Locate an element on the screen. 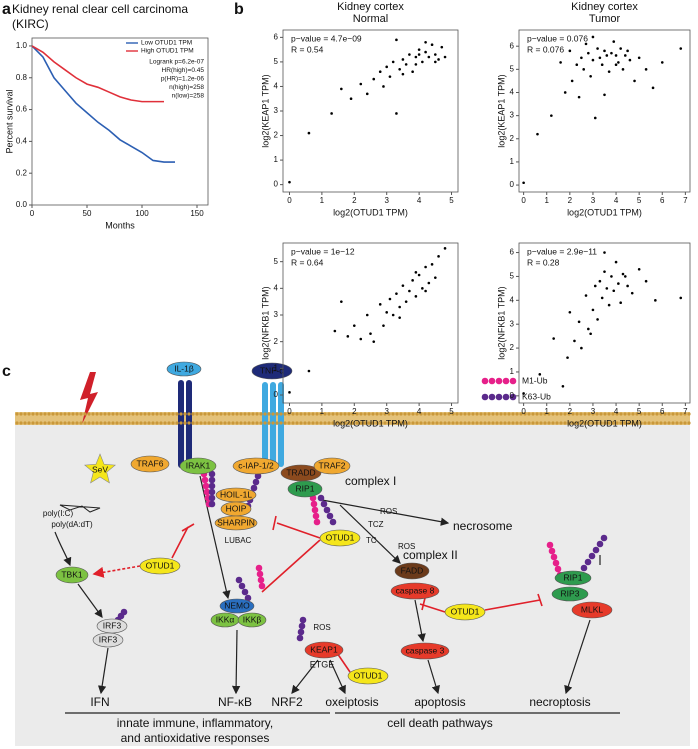 The height and width of the screenshot is (749, 698). y-axis-label: Percent survival is located at coordinates (9, 121).